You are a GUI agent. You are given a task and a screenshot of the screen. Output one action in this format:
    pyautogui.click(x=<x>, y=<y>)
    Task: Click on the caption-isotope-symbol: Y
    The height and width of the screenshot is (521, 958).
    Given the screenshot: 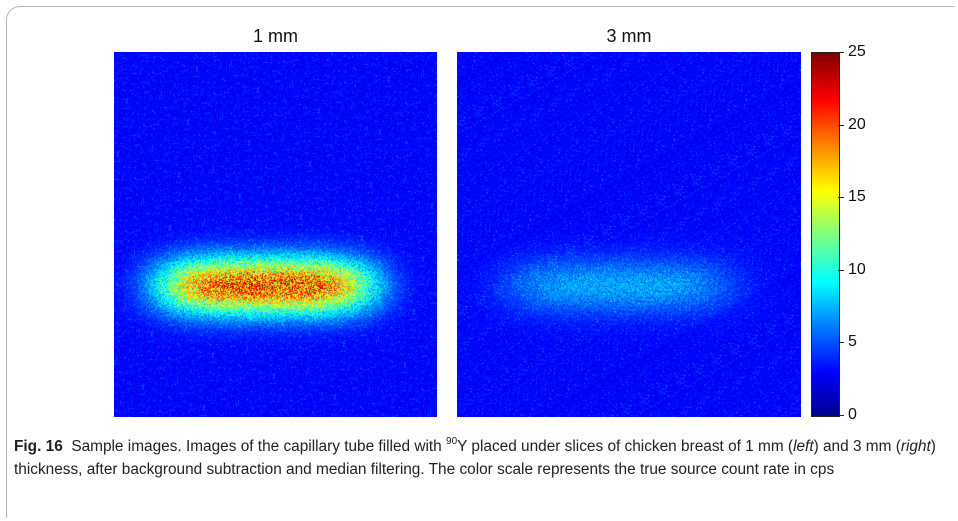 What is the action you would take?
    pyautogui.click(x=462, y=446)
    